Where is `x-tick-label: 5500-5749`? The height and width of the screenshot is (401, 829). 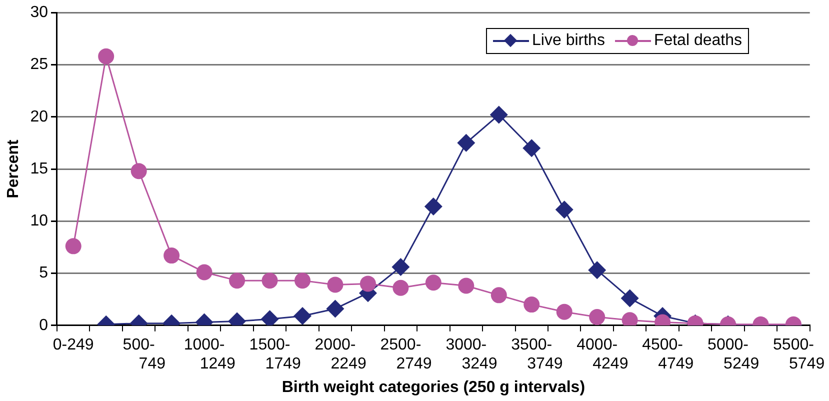
x-tick-label: 5500-5749 is located at coordinates (793, 354).